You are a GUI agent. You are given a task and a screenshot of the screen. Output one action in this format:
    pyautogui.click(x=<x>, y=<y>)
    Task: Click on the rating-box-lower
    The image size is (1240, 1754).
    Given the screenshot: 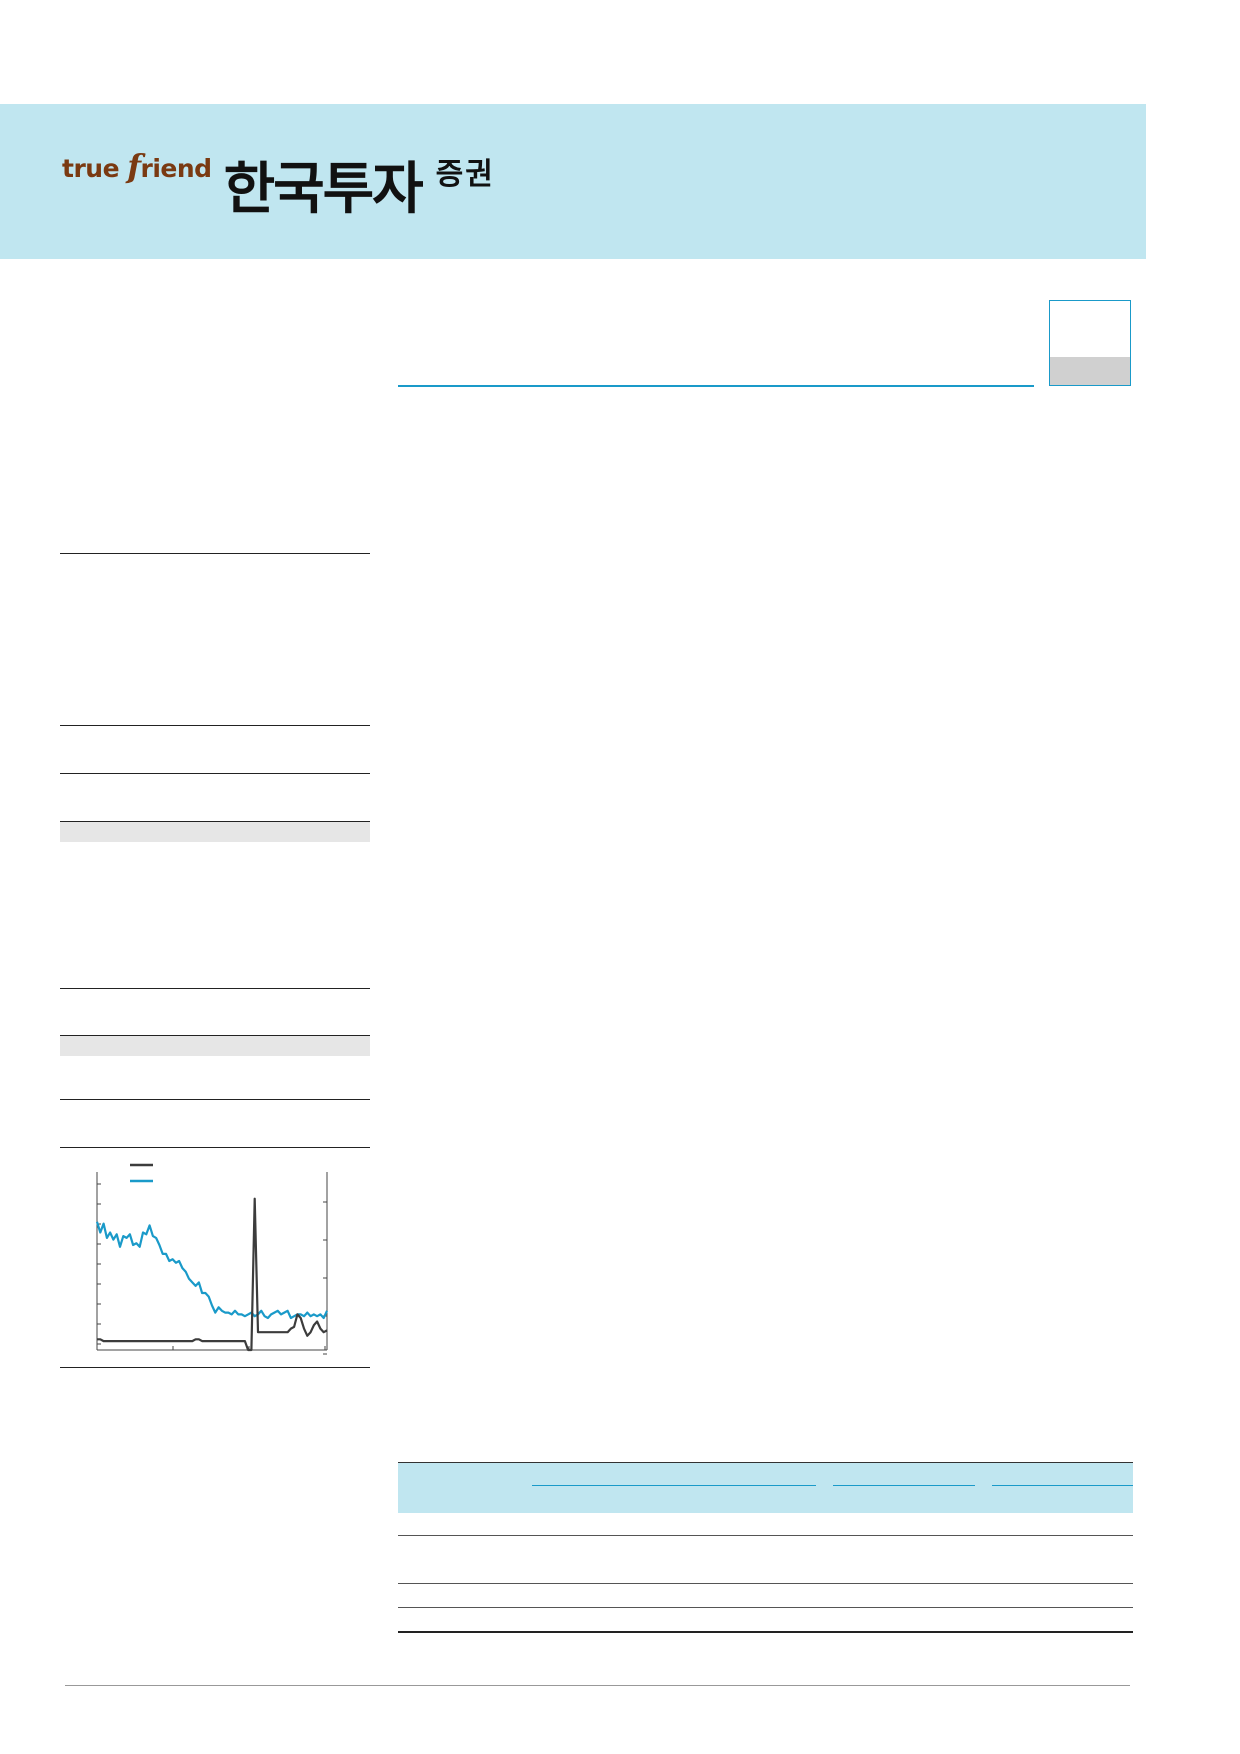 What is the action you would take?
    pyautogui.click(x=1090, y=371)
    